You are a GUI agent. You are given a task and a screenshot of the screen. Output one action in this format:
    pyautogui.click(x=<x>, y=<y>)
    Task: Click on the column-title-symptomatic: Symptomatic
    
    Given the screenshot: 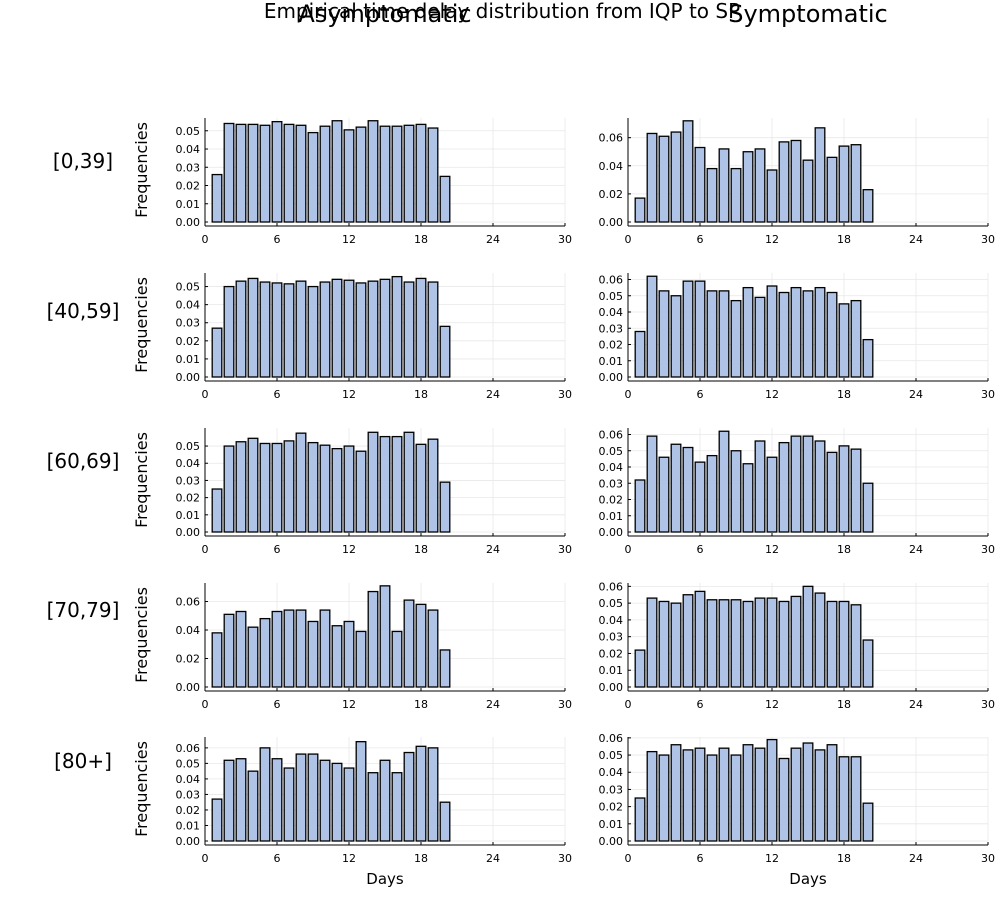 What is the action you would take?
    pyautogui.click(x=808, y=14)
    